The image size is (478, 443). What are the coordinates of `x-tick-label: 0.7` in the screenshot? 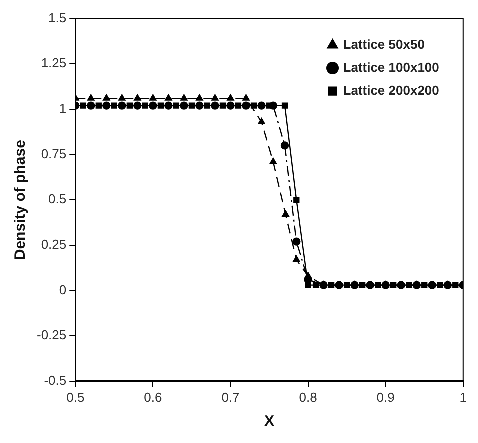 It's located at (231, 397).